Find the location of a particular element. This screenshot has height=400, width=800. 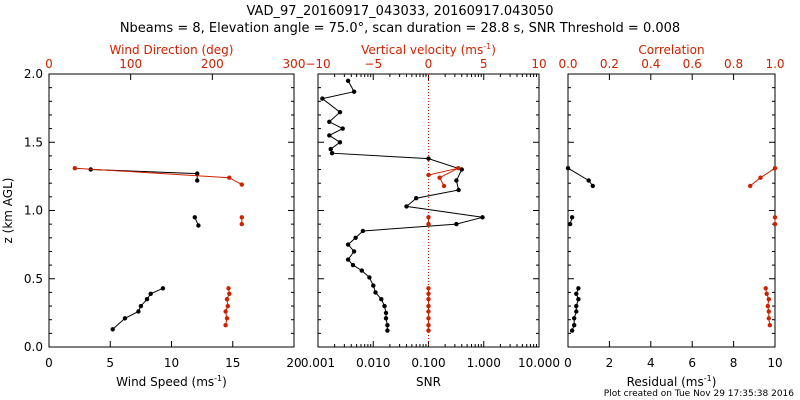

x-tick-label: 10 is located at coordinates (774, 363).